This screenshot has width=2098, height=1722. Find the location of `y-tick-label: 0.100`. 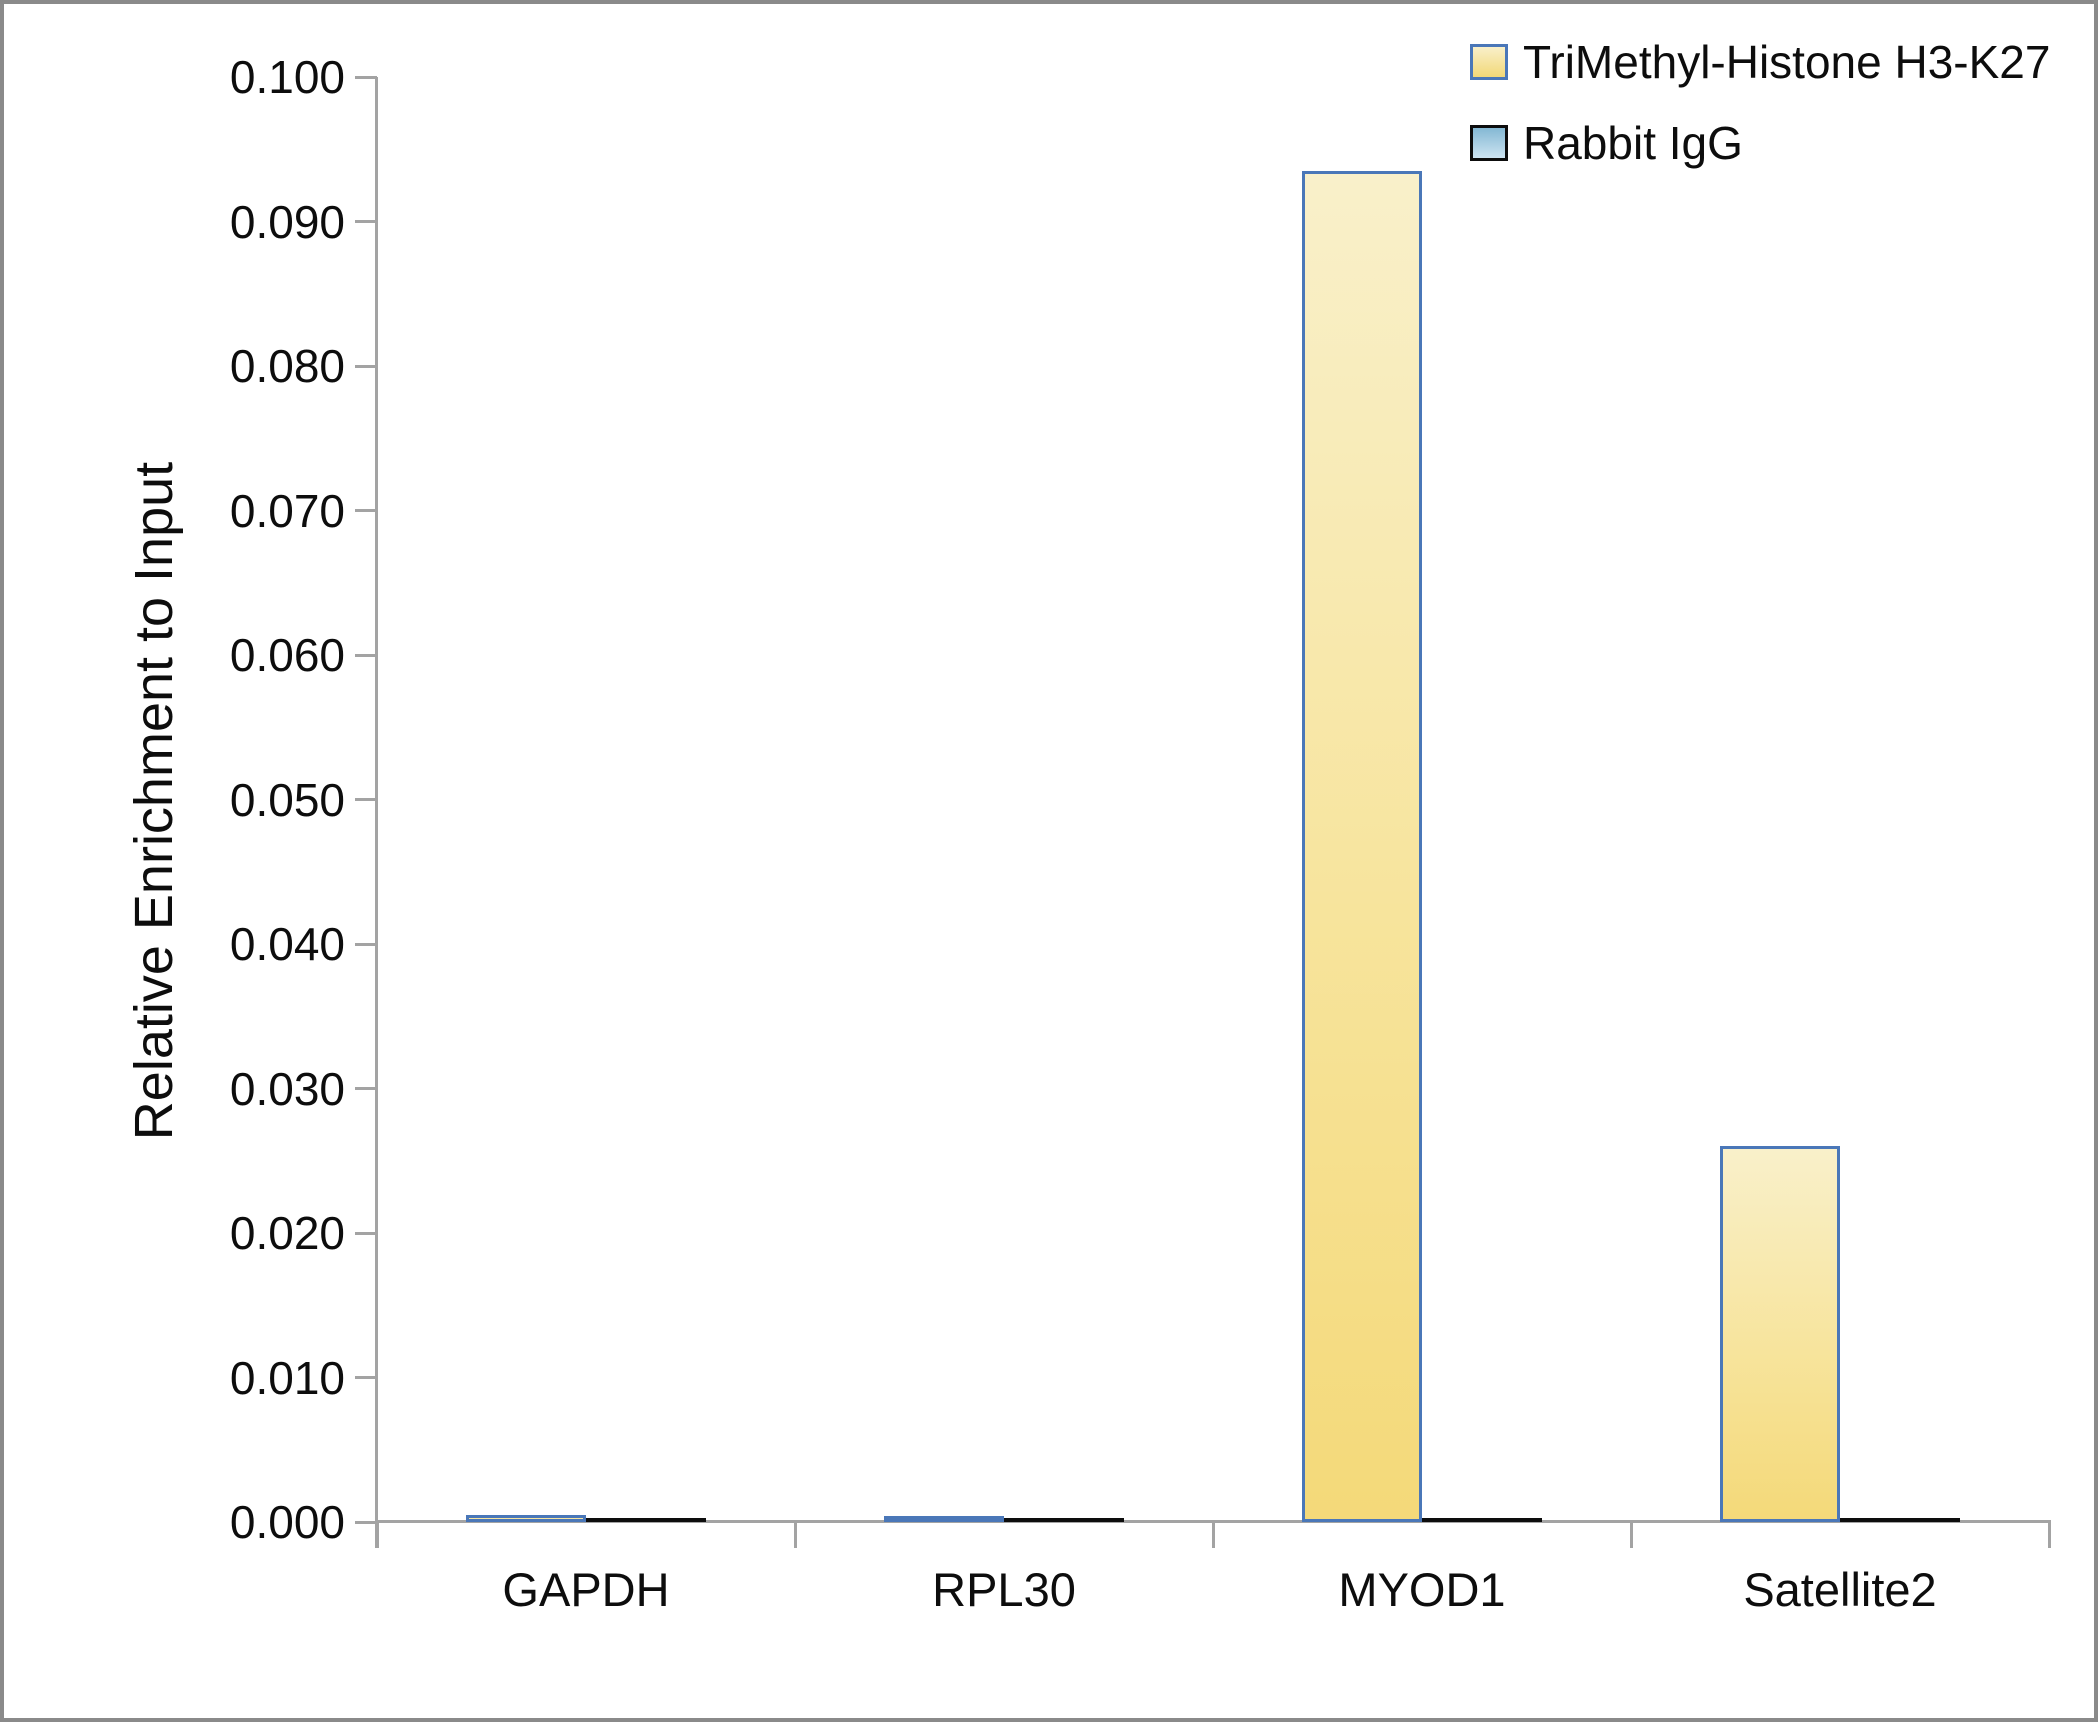

y-tick-label: 0.100 is located at coordinates (287, 77).